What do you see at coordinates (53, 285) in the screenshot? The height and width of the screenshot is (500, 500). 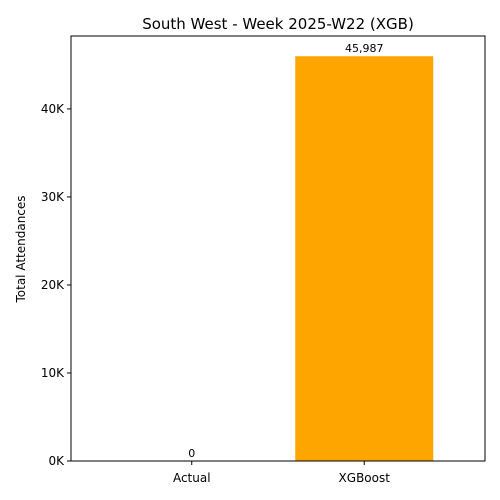 I see `y-tick-label: 20K` at bounding box center [53, 285].